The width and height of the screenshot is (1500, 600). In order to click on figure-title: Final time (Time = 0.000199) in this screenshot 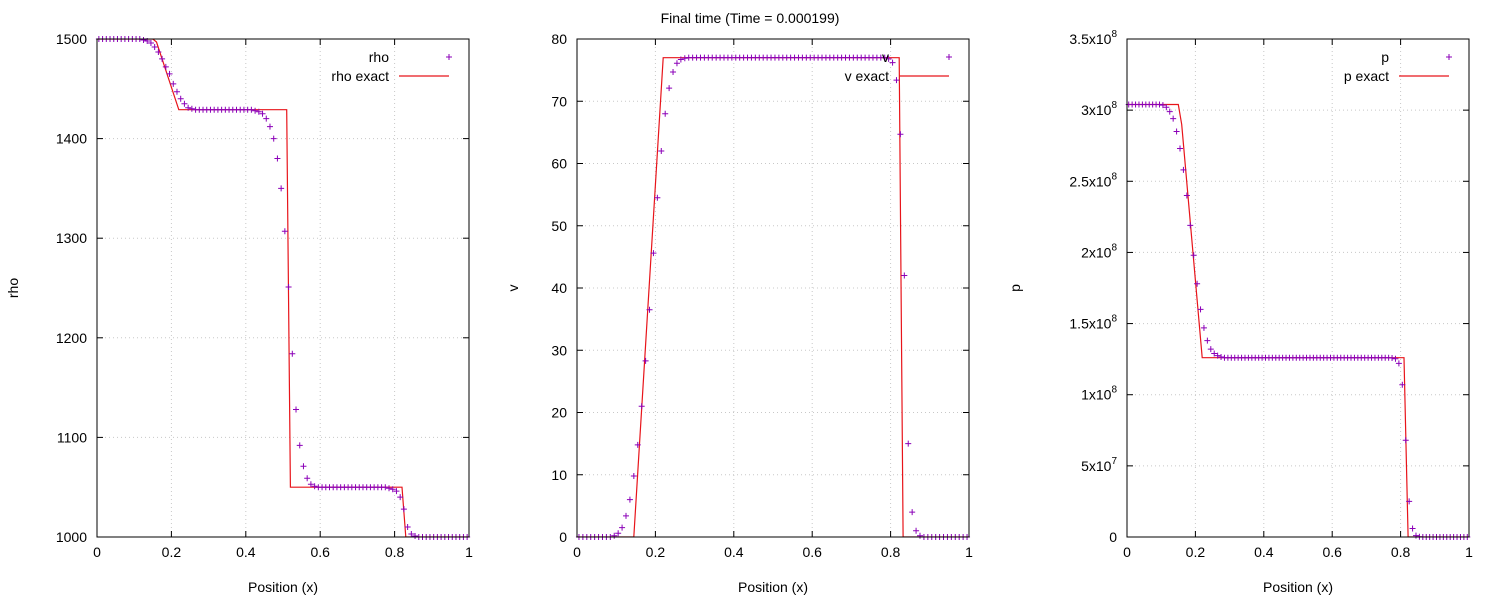, I will do `click(750, 18)`.